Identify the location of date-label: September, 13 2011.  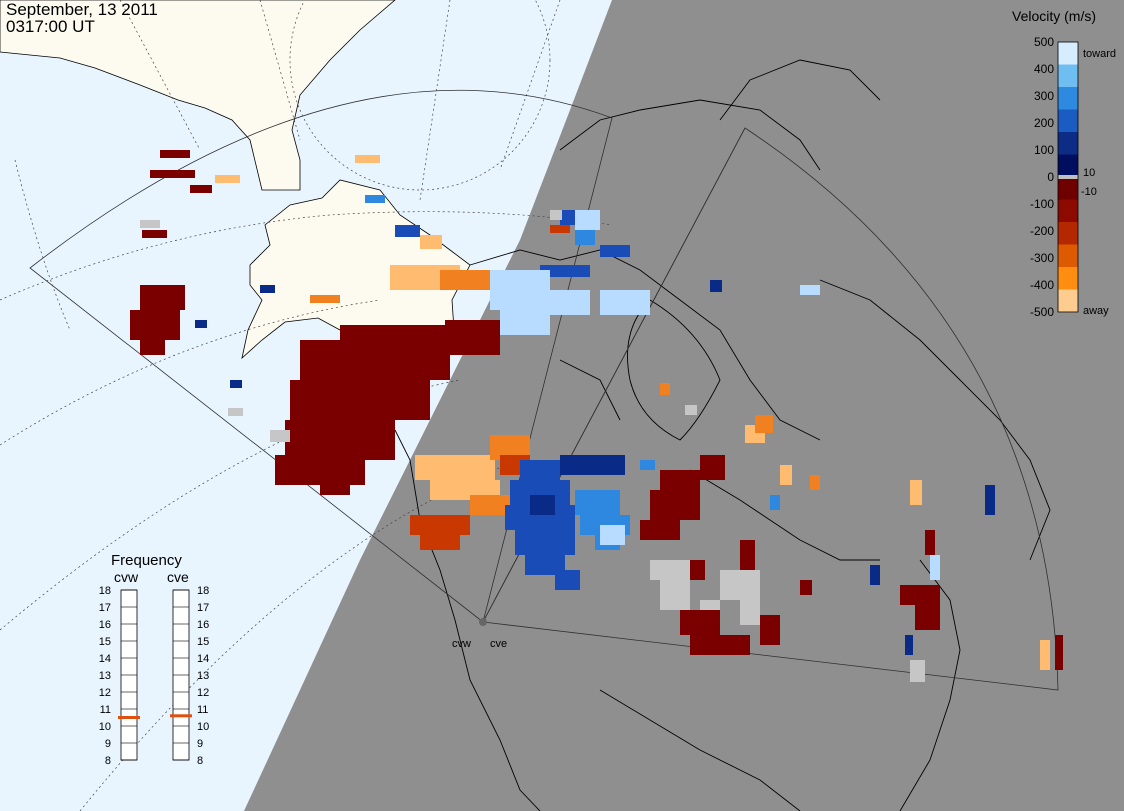
(82, 9).